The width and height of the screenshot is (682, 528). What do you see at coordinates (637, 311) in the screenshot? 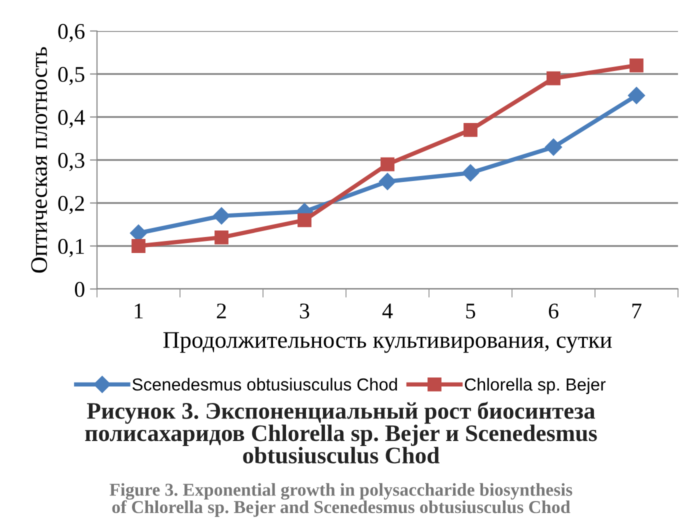
I see `x-tick-label: 7` at bounding box center [637, 311].